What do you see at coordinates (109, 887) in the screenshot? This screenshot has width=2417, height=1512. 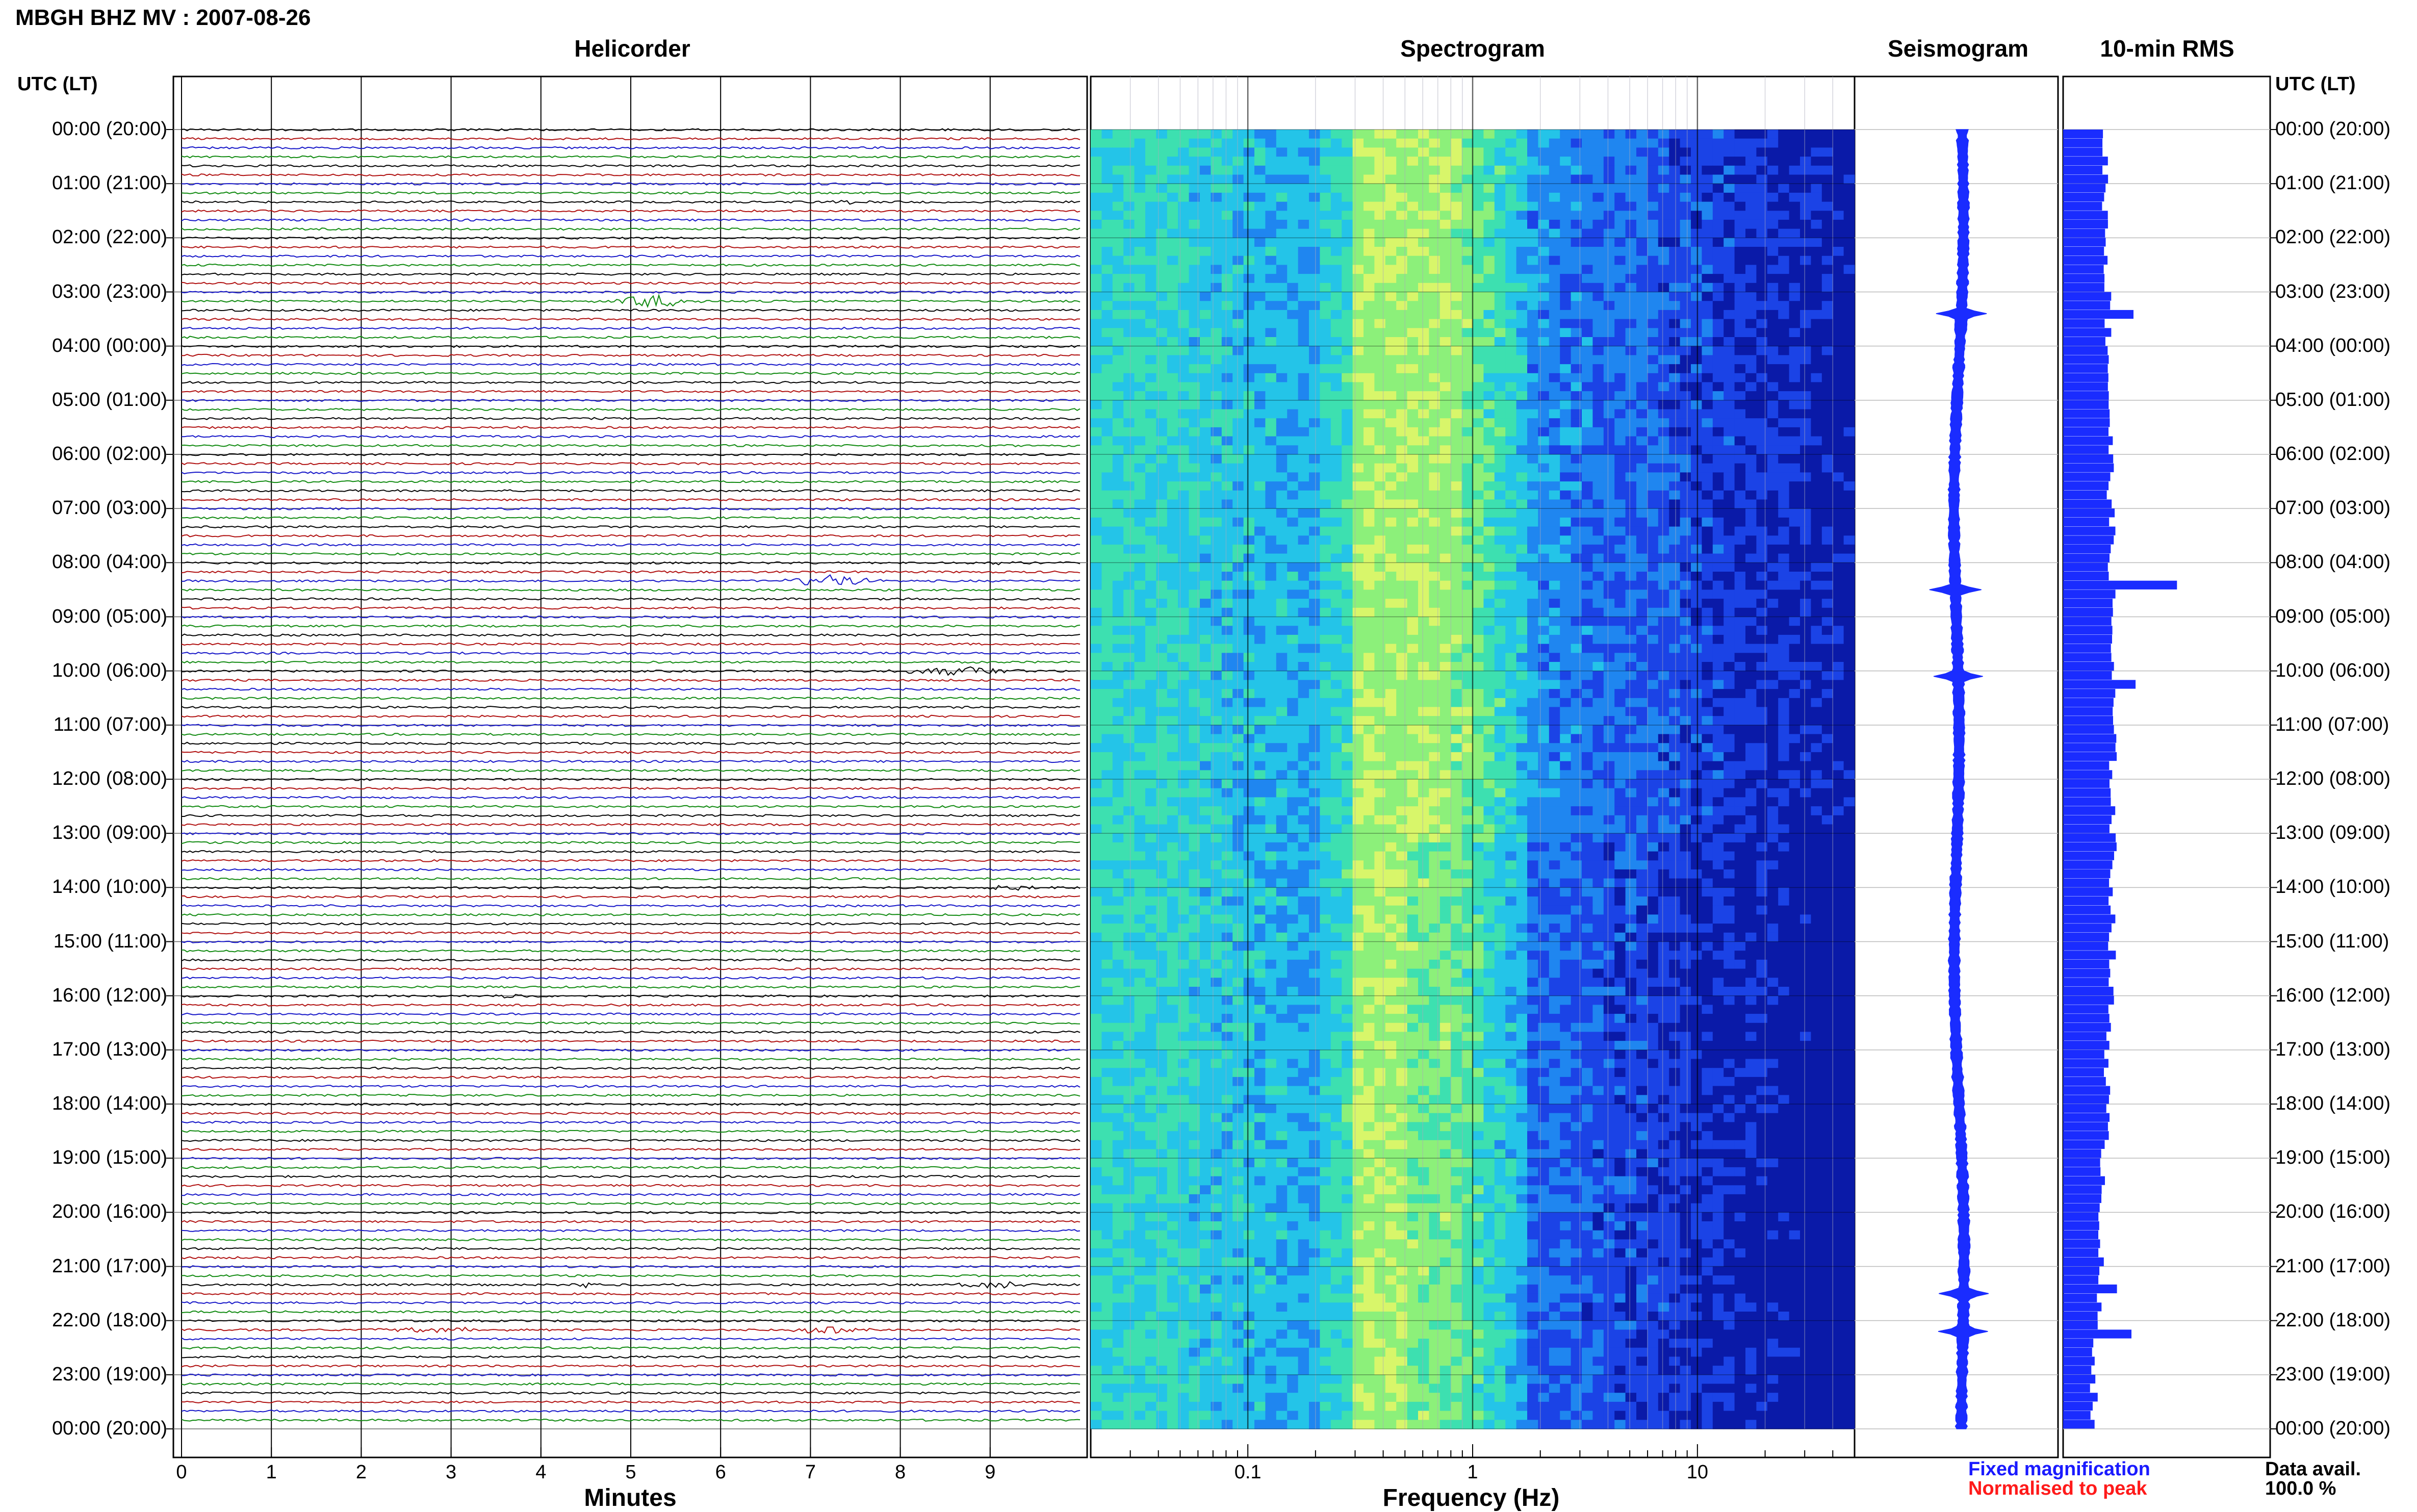 I see `time-tick-left: 14:00 (10:00)` at bounding box center [109, 887].